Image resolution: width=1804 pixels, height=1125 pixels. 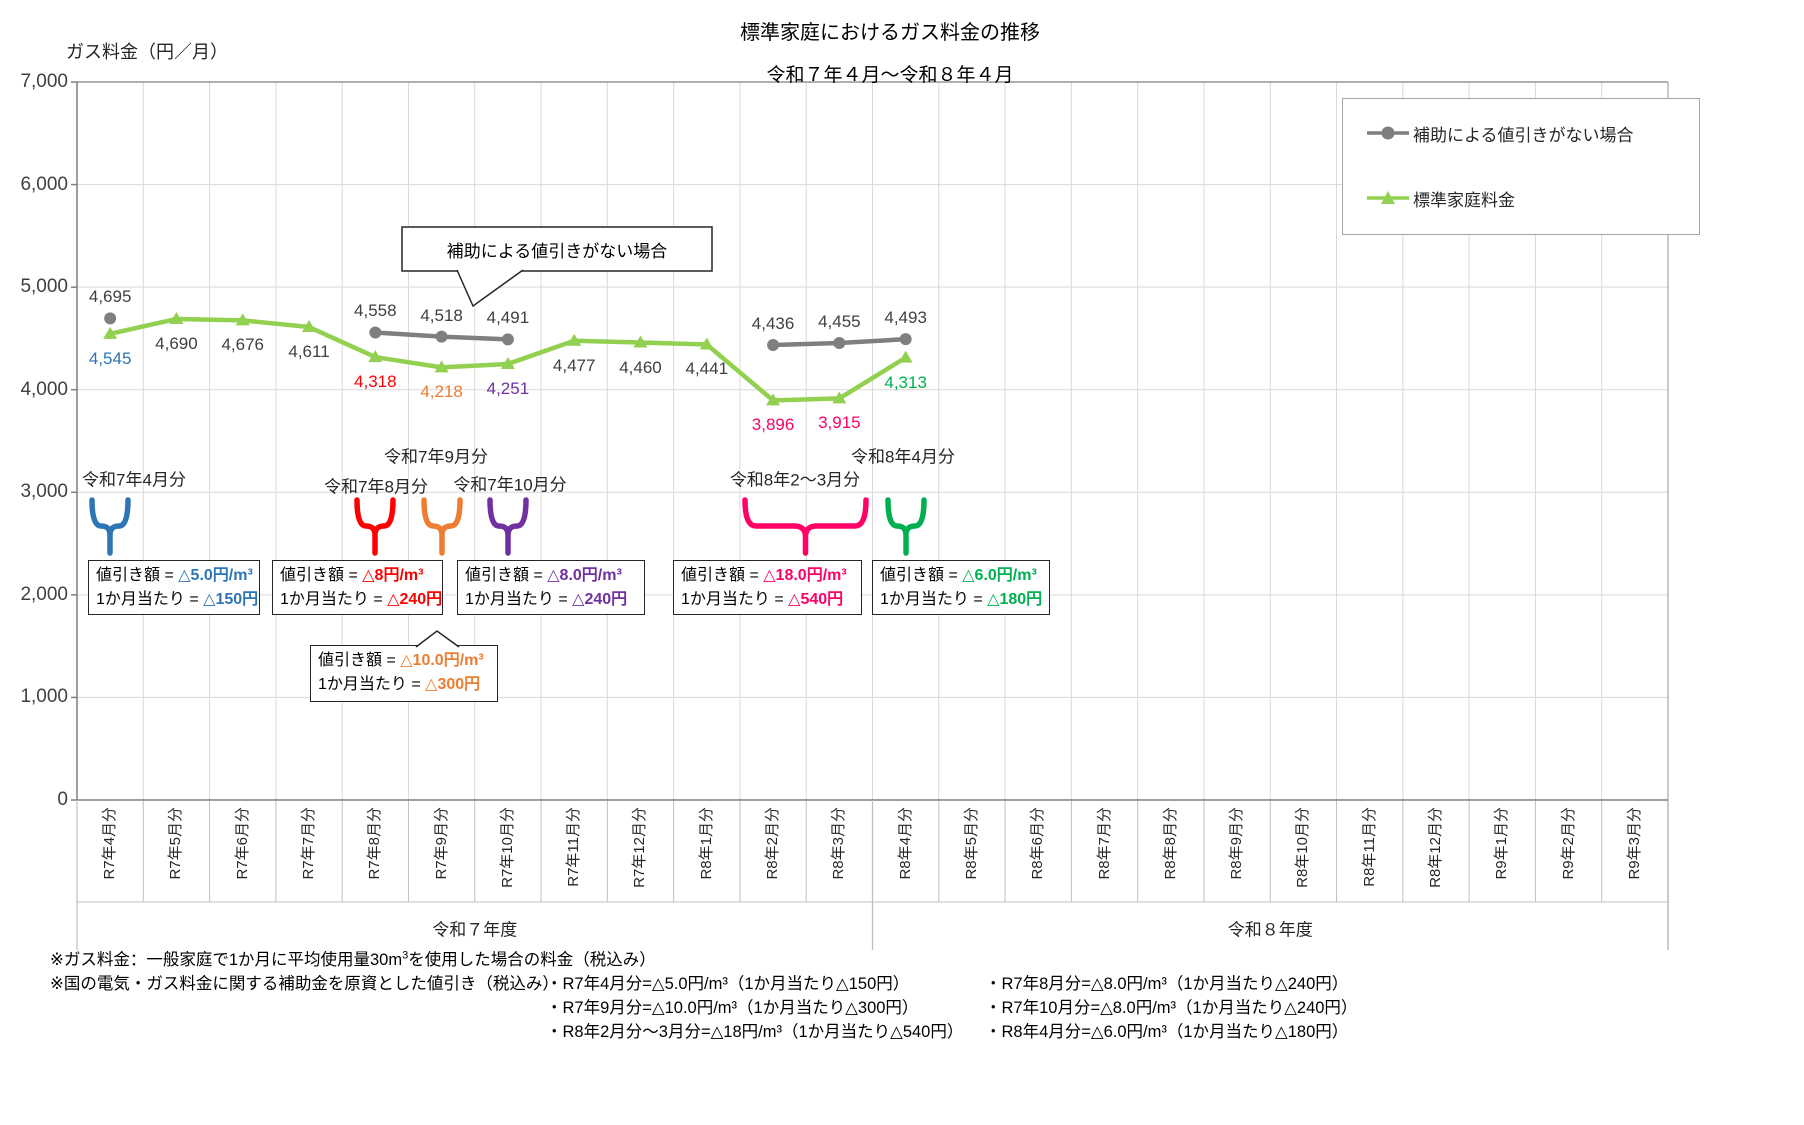 What do you see at coordinates (1237, 843) in the screenshot?
I see `x-tick-label: R8年9月分` at bounding box center [1237, 843].